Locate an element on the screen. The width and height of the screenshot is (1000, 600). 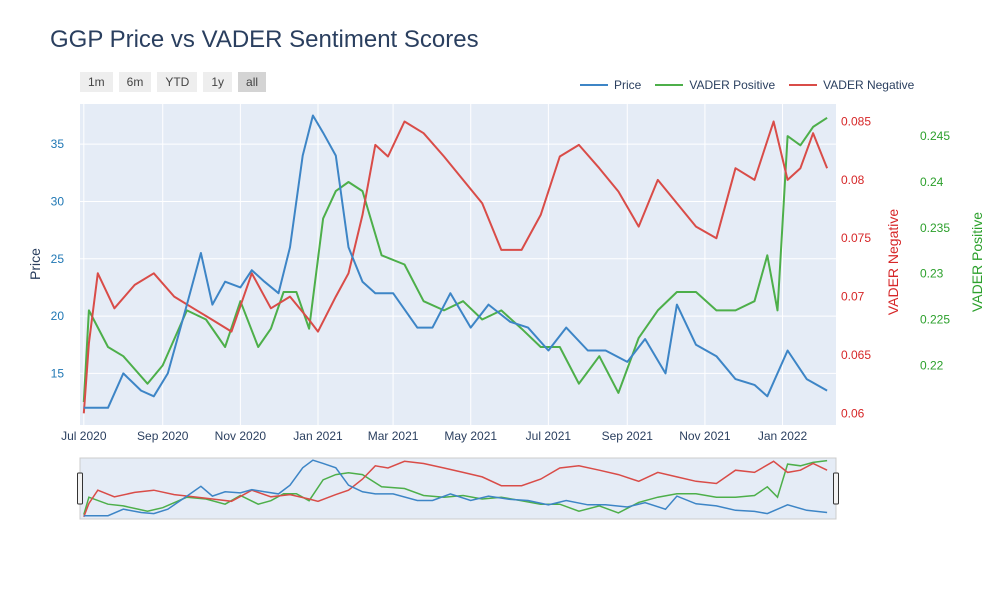
range-button-1m: 1m is located at coordinates (96, 82).